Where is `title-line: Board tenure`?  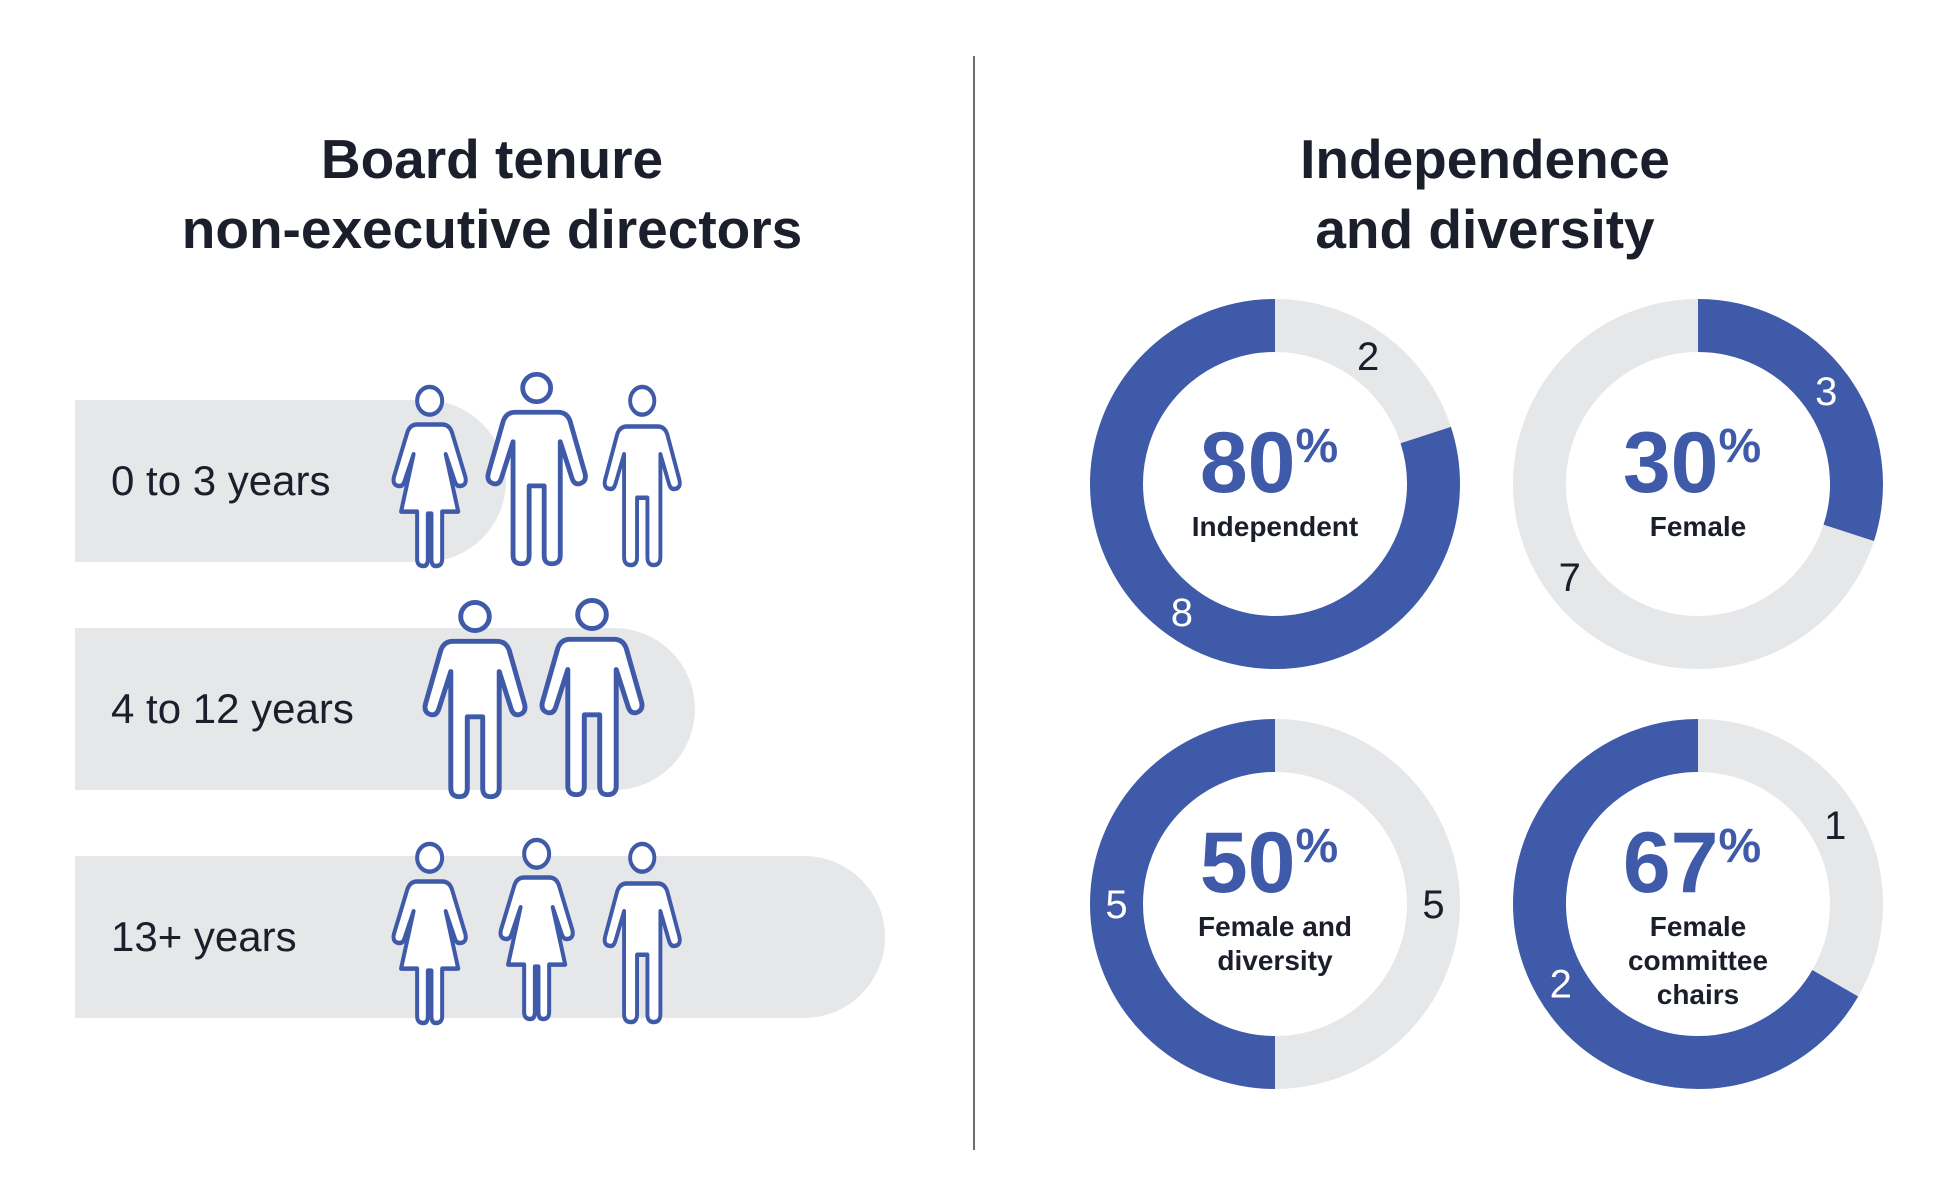 title-line: Board tenure is located at coordinates (492, 159).